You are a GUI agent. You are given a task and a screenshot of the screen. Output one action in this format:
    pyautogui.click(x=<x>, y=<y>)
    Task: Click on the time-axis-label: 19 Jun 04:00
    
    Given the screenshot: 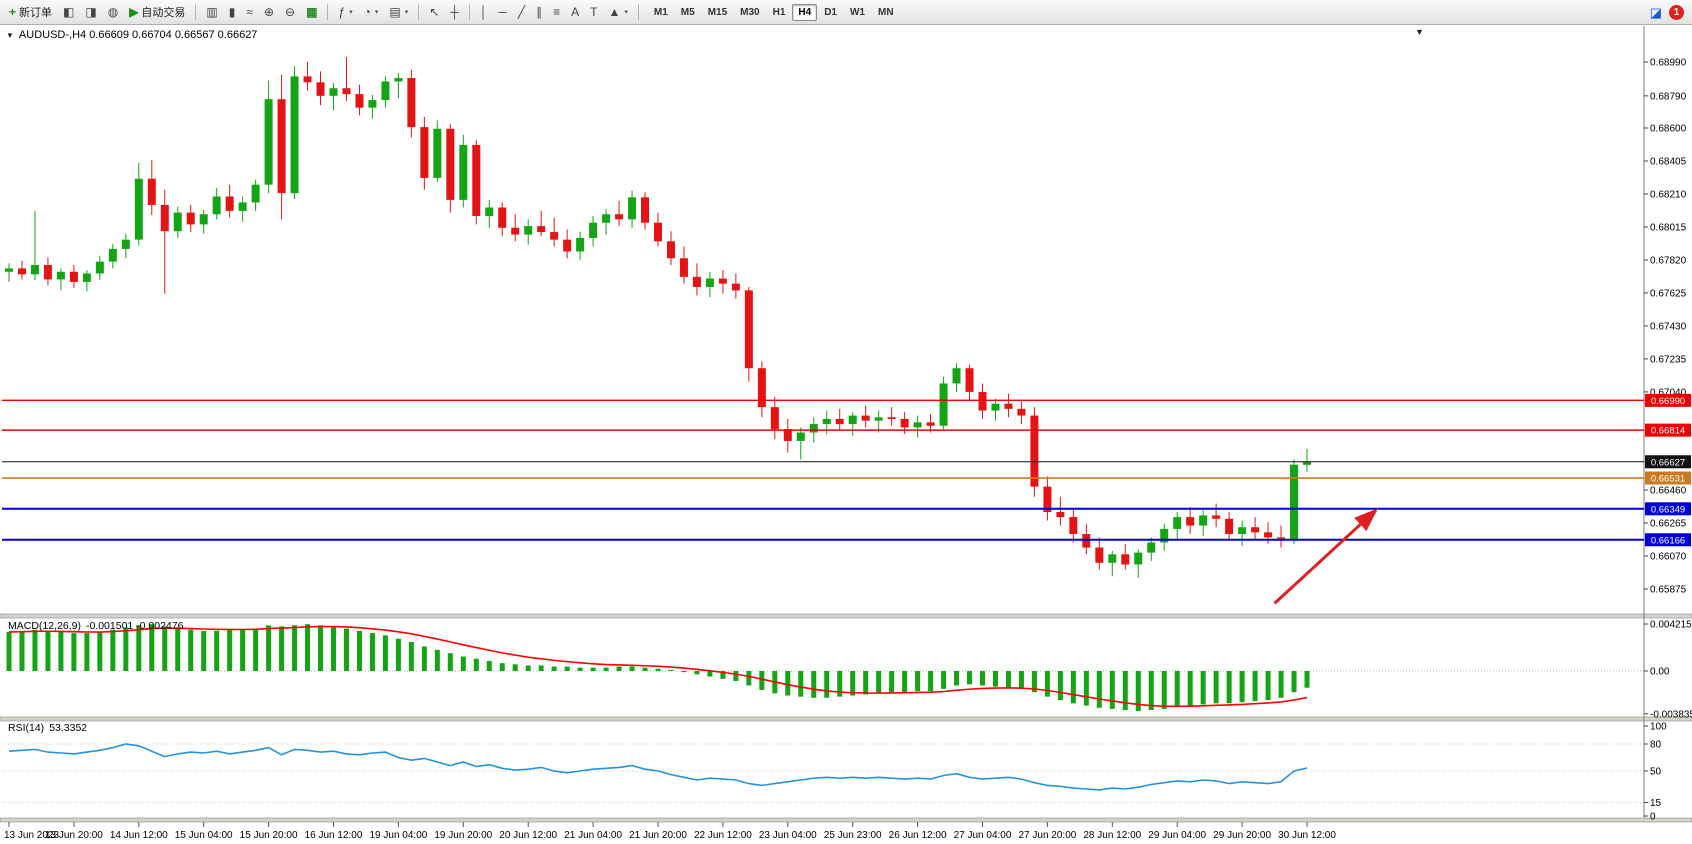 What is the action you would take?
    pyautogui.click(x=398, y=835)
    